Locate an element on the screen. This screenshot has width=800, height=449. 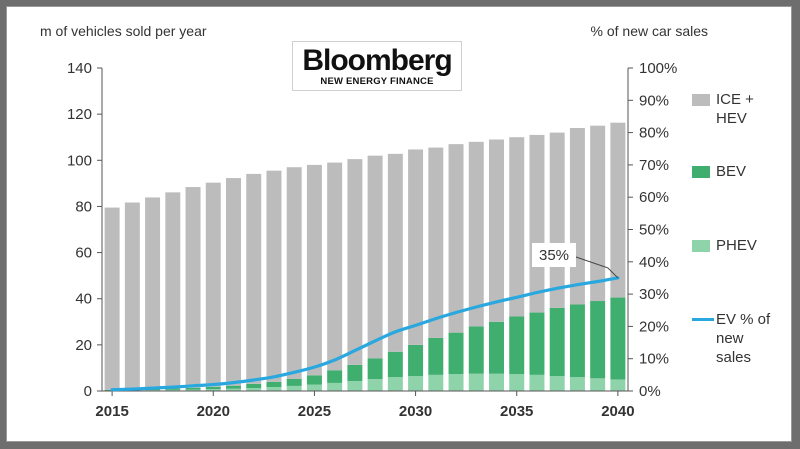
right-tick-label-10pct: 10% is located at coordinates (654, 359).